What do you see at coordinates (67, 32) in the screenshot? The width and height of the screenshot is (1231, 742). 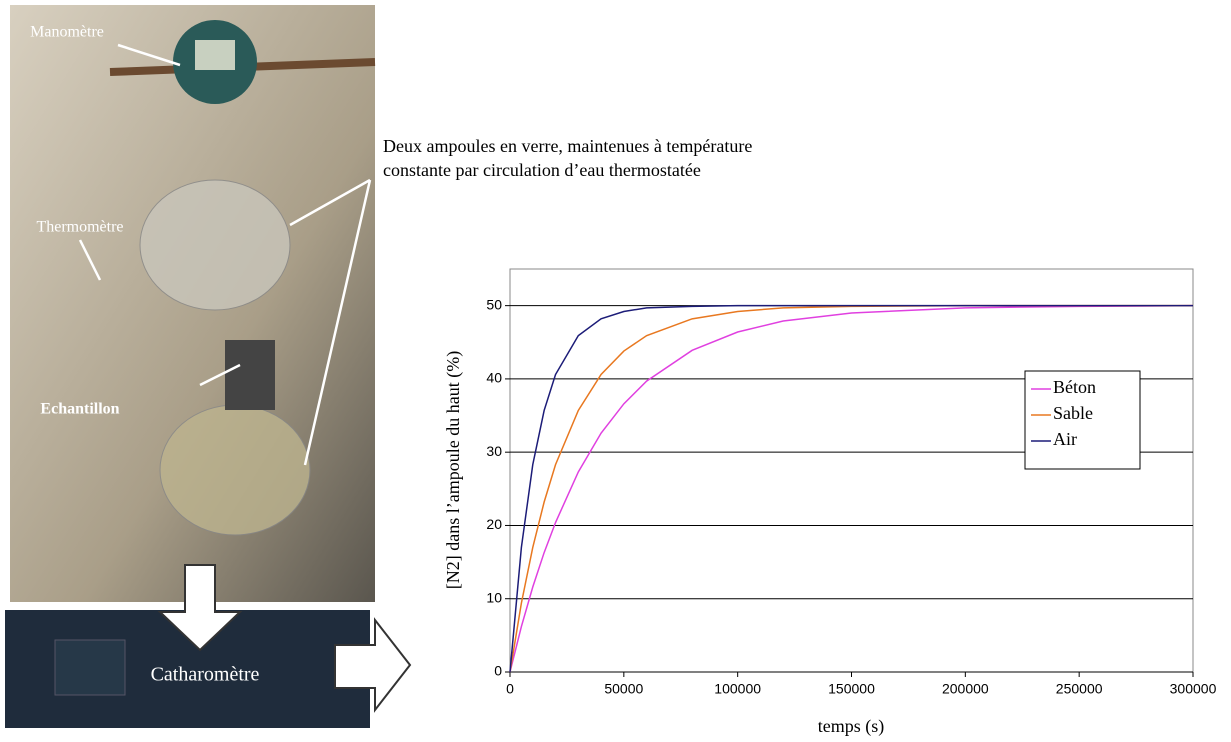 I see `photo-label: Manomètre` at bounding box center [67, 32].